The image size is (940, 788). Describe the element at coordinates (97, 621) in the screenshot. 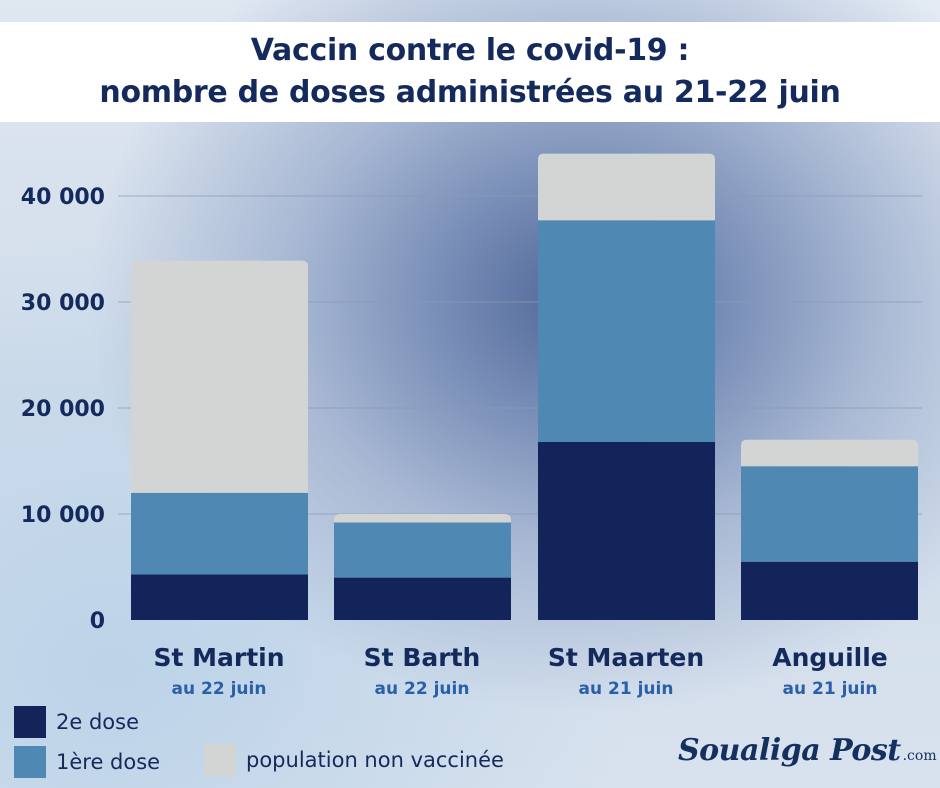

I see `y-tick-label: 0` at that location.